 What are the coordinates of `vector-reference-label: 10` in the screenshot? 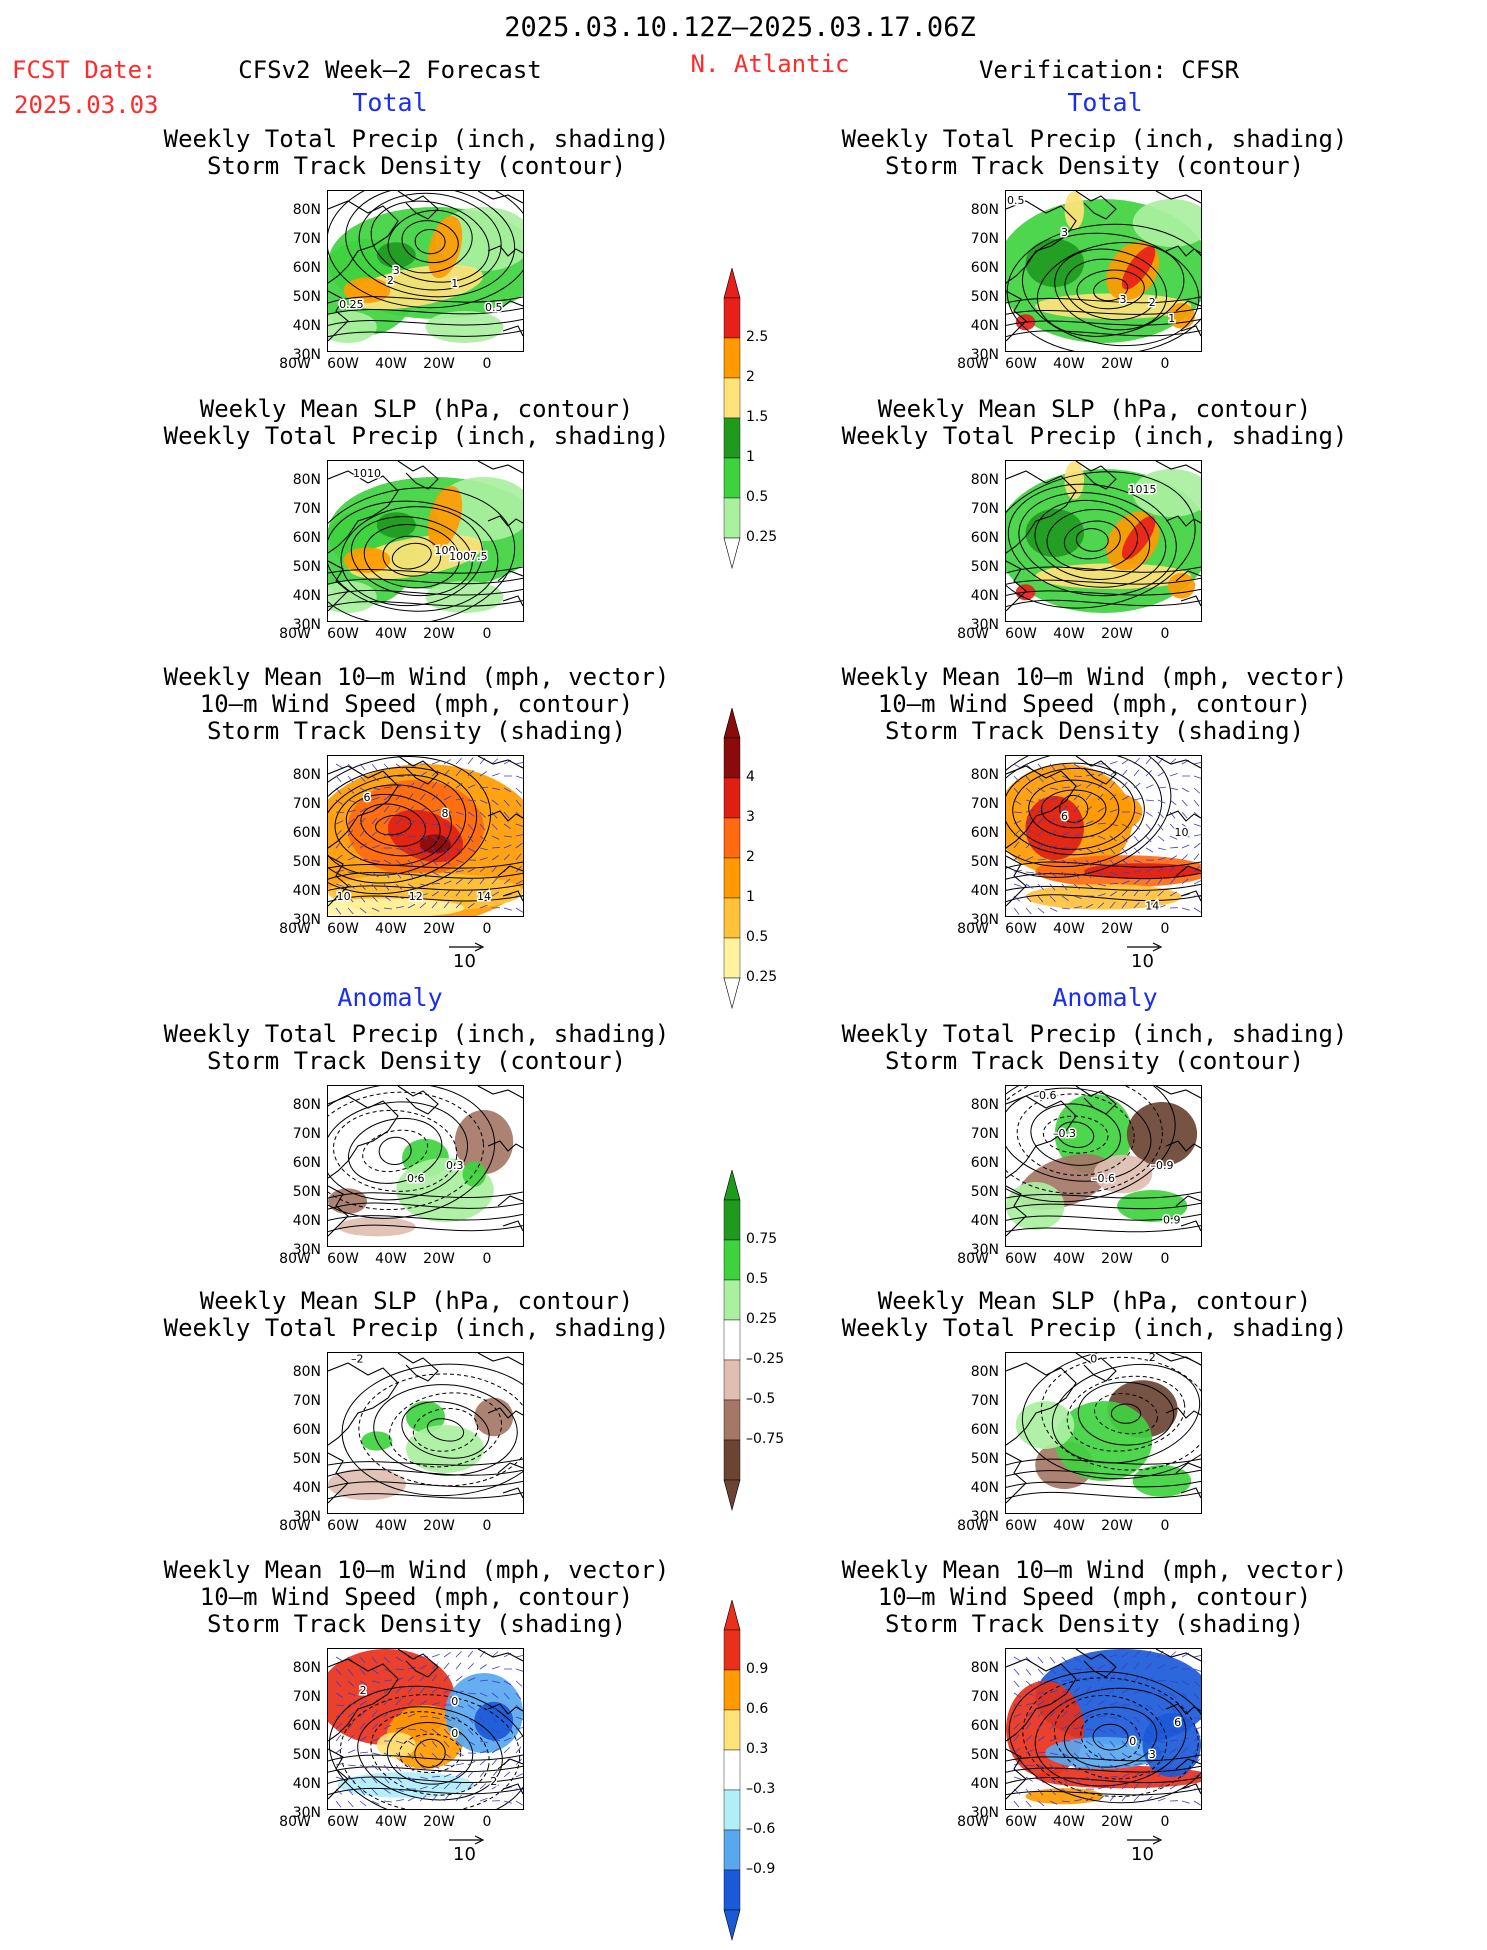 It's located at (1142, 1854).